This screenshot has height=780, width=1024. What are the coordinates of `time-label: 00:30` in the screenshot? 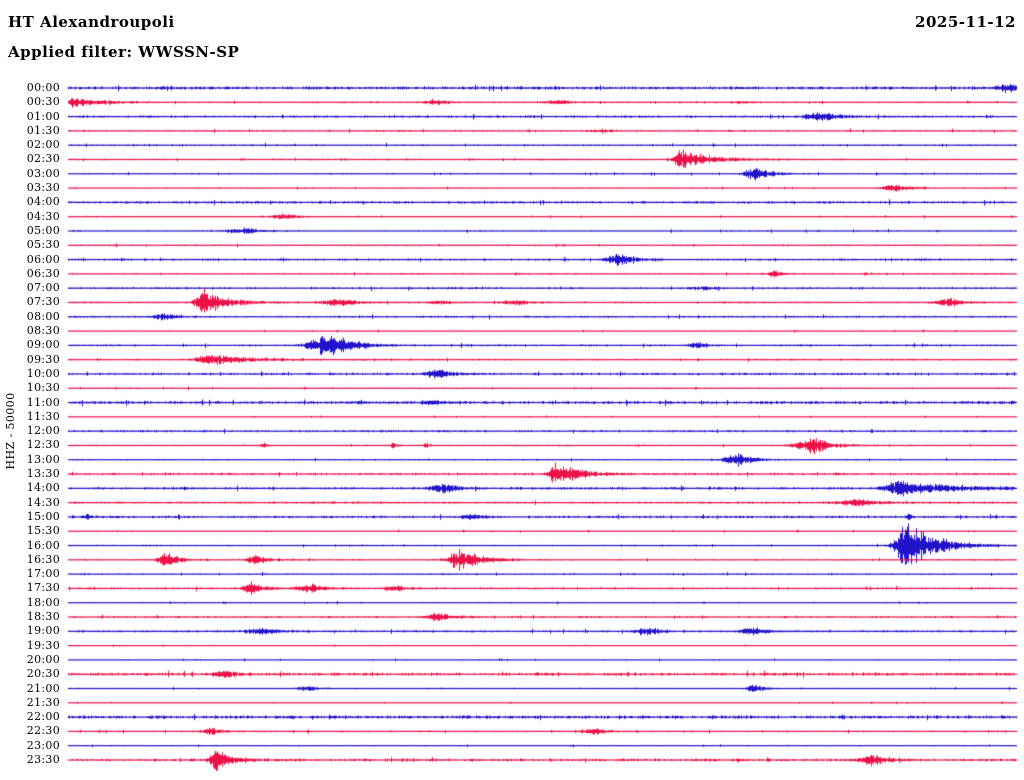 It's located at (43, 102).